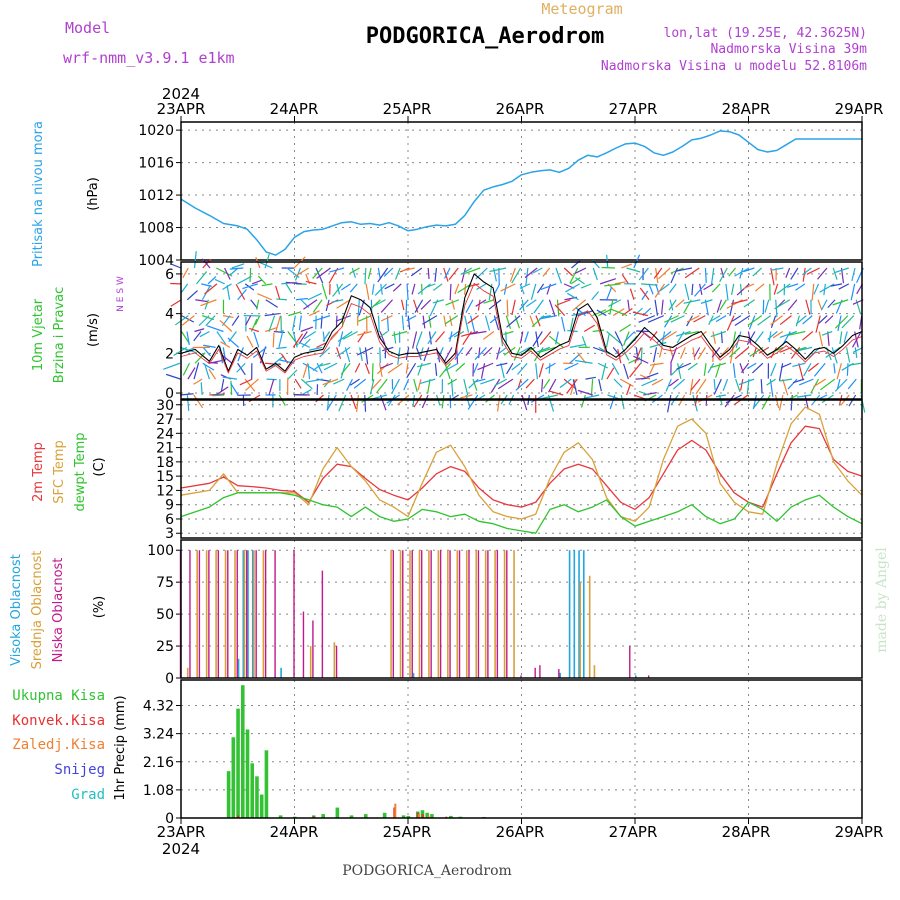 The height and width of the screenshot is (900, 900). I want to click on model-elevation-label: Nadmorska Visina u modelu 52.8106m, so click(734, 66).